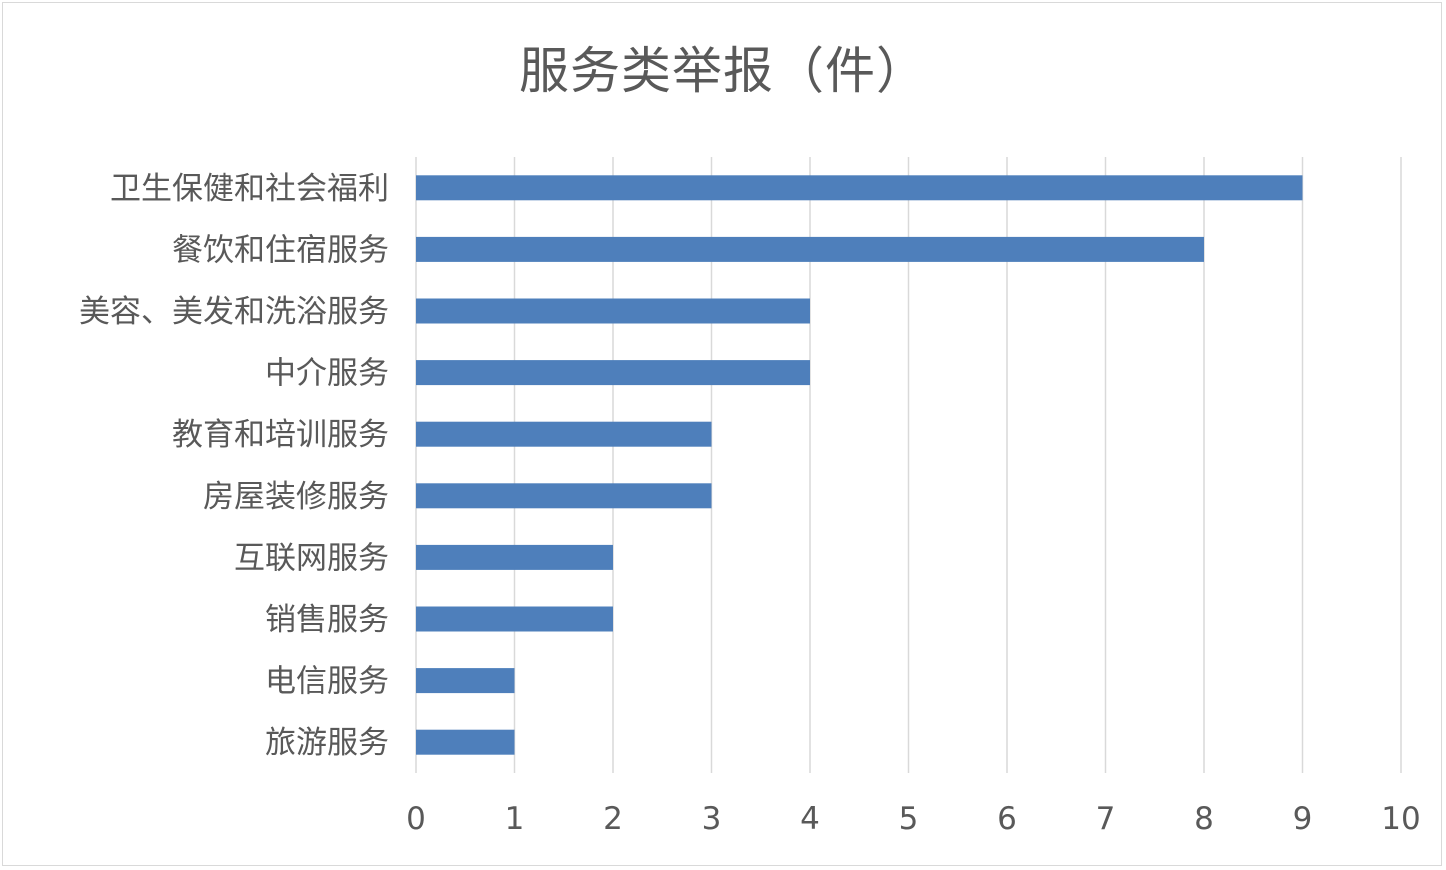 This screenshot has height=870, width=1446. Describe the element at coordinates (1106, 819) in the screenshot. I see `x-tick-label: 7` at that location.